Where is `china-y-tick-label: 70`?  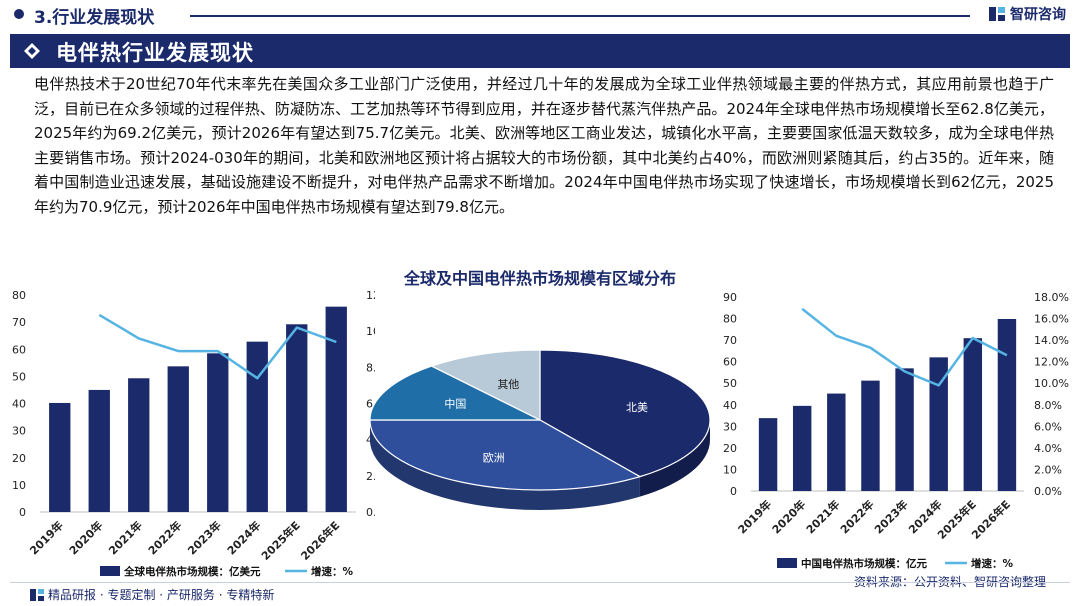
china-y-tick-label: 70 is located at coordinates (730, 340).